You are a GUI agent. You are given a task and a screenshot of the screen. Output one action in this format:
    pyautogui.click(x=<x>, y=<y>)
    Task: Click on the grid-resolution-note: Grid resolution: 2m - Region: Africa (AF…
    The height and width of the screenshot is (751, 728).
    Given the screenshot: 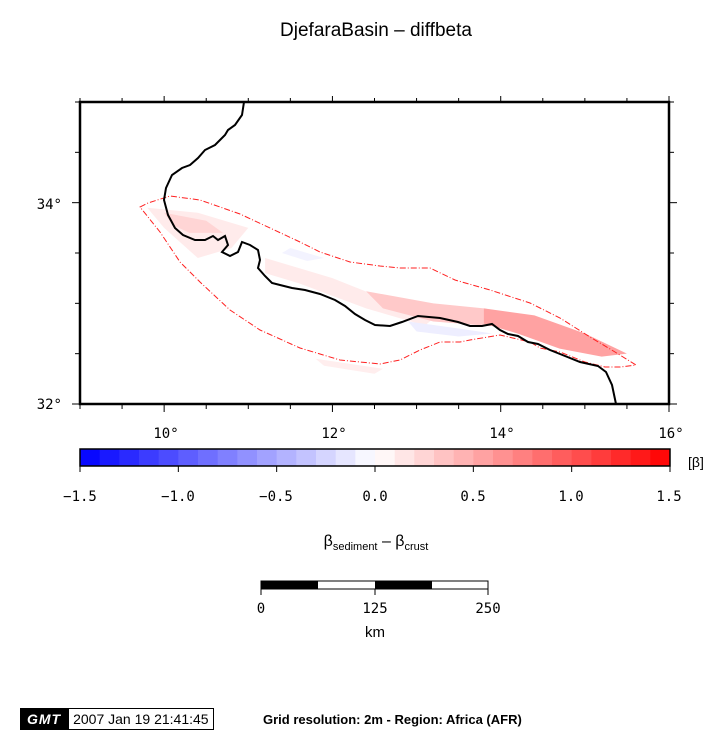 What is the action you would take?
    pyautogui.click(x=392, y=719)
    